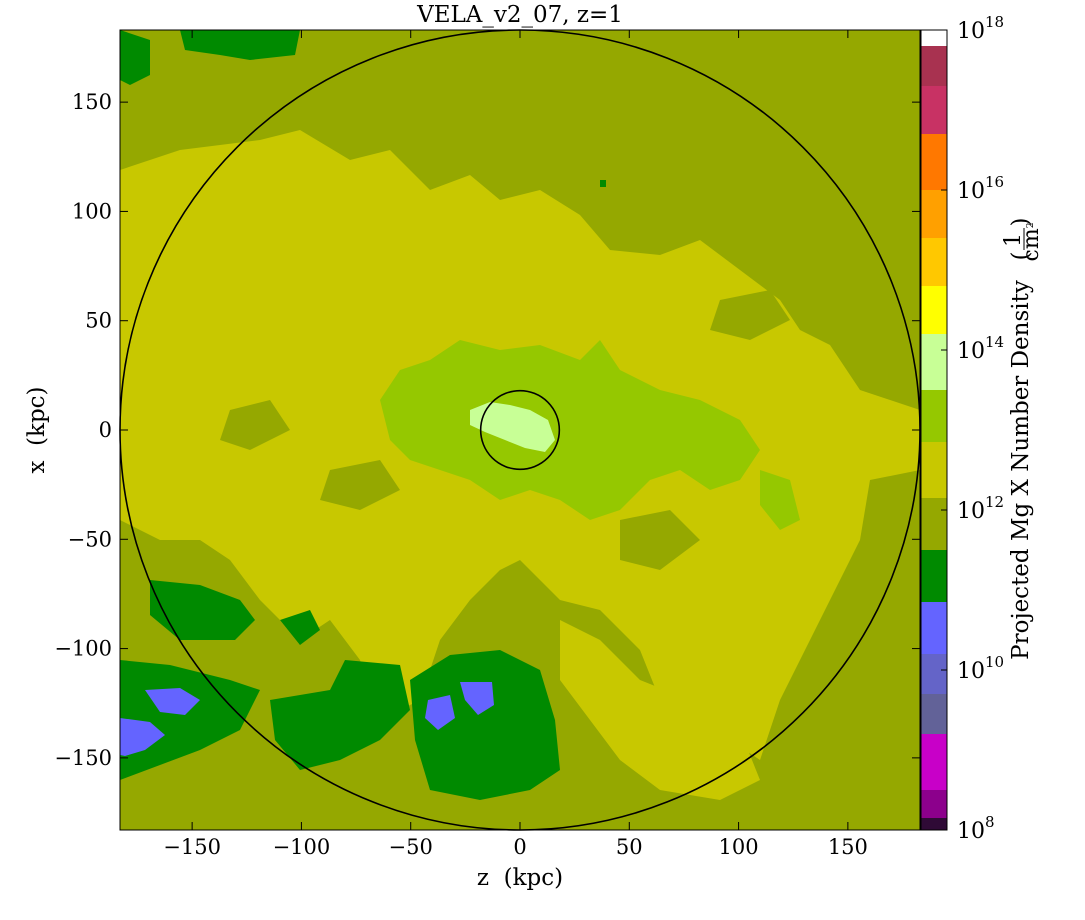  What do you see at coordinates (83, 649) in the screenshot?
I see `y-tick-label: −100` at bounding box center [83, 649].